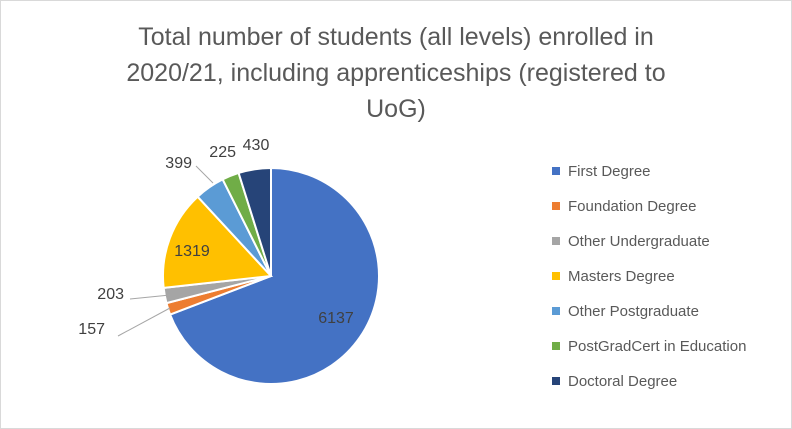 Image resolution: width=792 pixels, height=429 pixels. I want to click on legend-swatch-other-undergraduate, so click(556, 241).